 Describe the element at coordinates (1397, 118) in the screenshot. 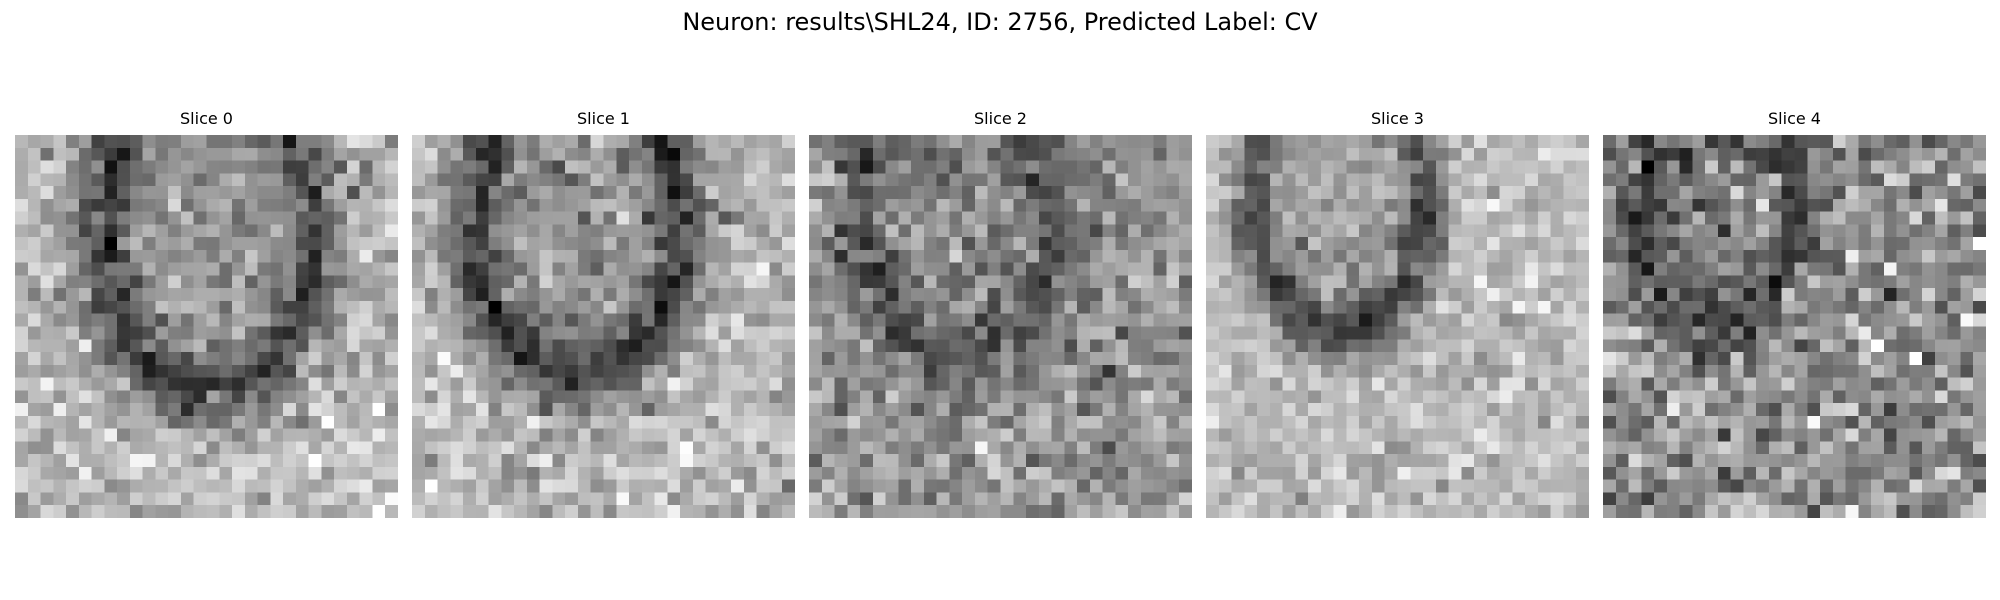

I see `slice-title: Slice 3` at that location.